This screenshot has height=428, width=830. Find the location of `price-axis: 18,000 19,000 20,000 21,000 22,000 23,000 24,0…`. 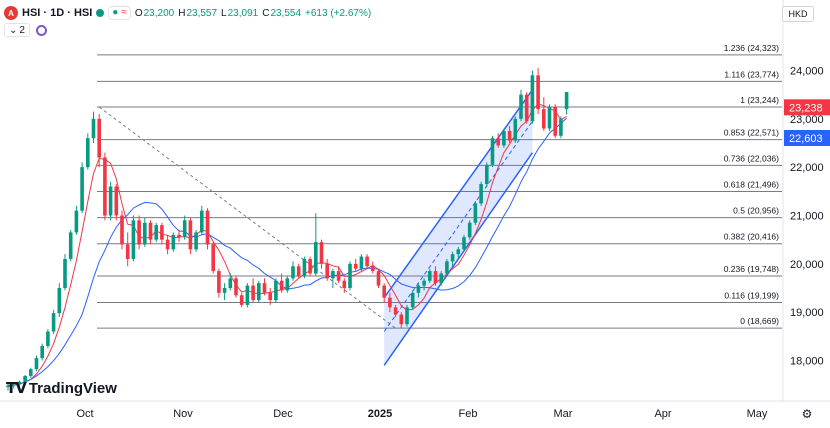

price-axis: 18,000 19,000 20,000 21,000 22,000 23,000 24,0… is located at coordinates (806, 200).